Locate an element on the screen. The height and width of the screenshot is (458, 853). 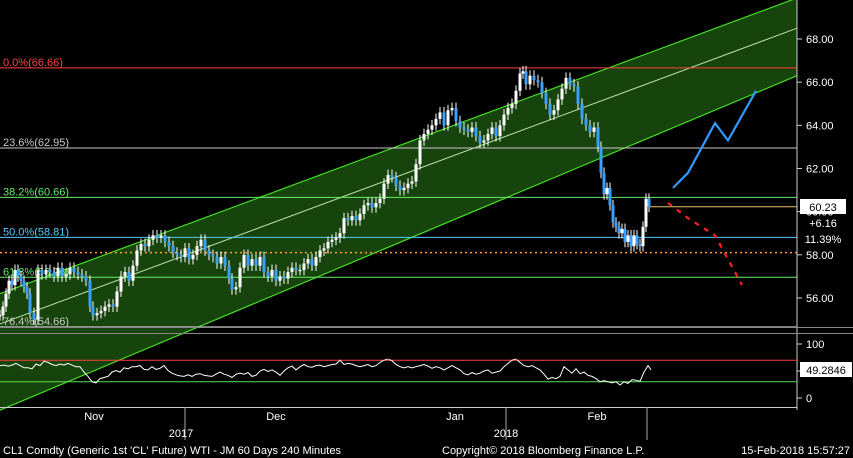
last-price-box: 60.23 +6.16 11.39% 49.2846 is located at coordinates (826, 288).